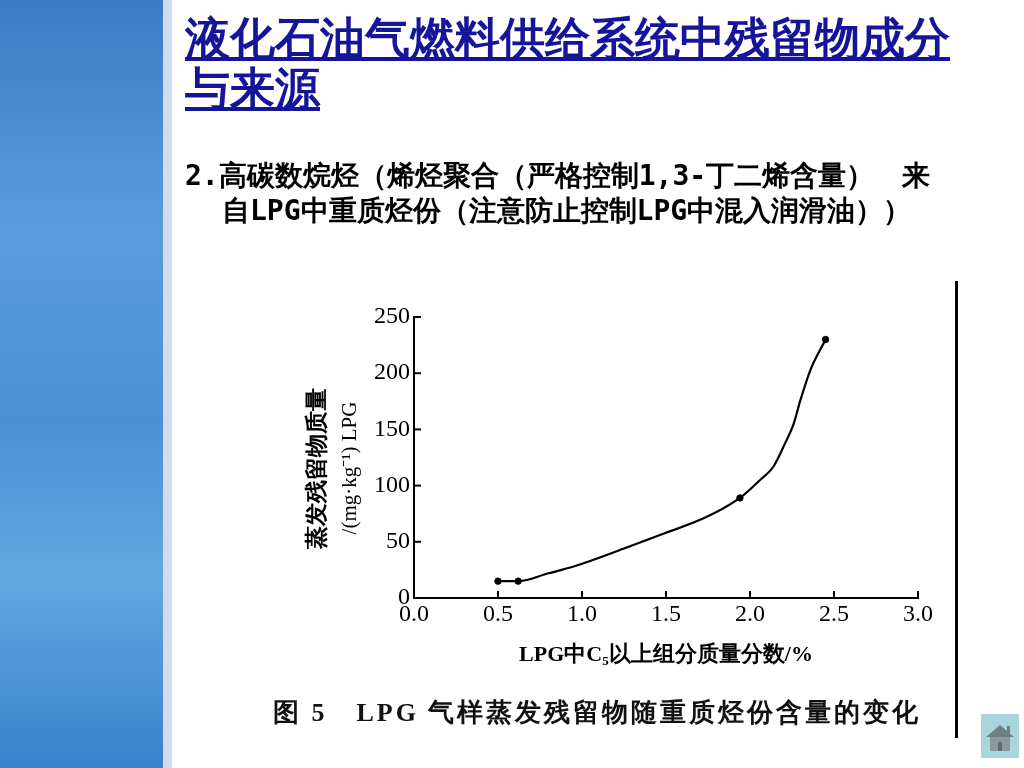 The width and height of the screenshot is (1024, 768). I want to click on y-tick-label: 200, so click(392, 371).